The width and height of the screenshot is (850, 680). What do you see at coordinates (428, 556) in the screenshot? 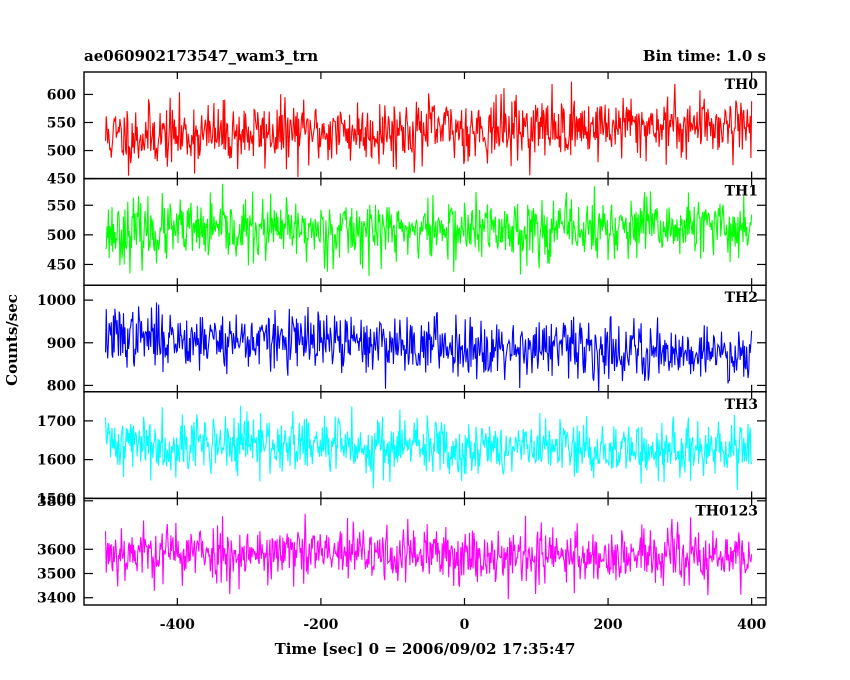
I see `series-th0123` at bounding box center [428, 556].